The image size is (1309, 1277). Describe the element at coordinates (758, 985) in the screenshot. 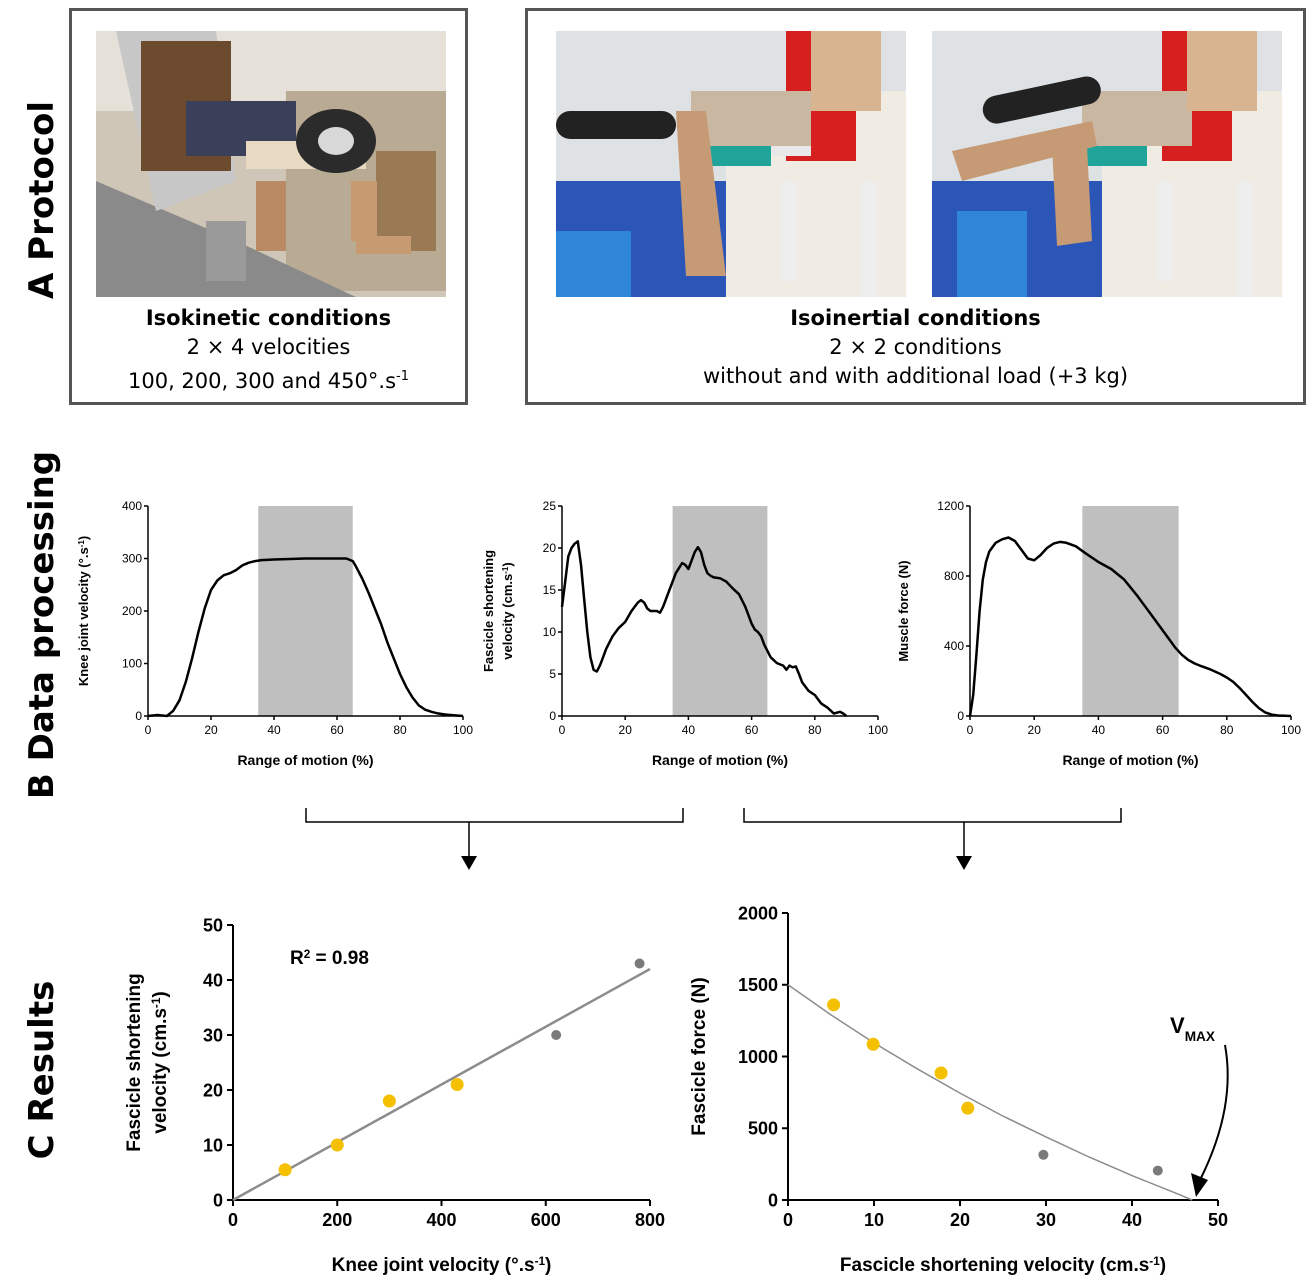

I see `fv-y-tick-label: 1500` at that location.